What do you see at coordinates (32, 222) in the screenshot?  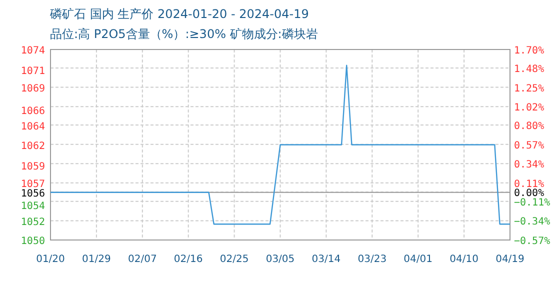 I see `y-tick-label: 1052` at bounding box center [32, 222].